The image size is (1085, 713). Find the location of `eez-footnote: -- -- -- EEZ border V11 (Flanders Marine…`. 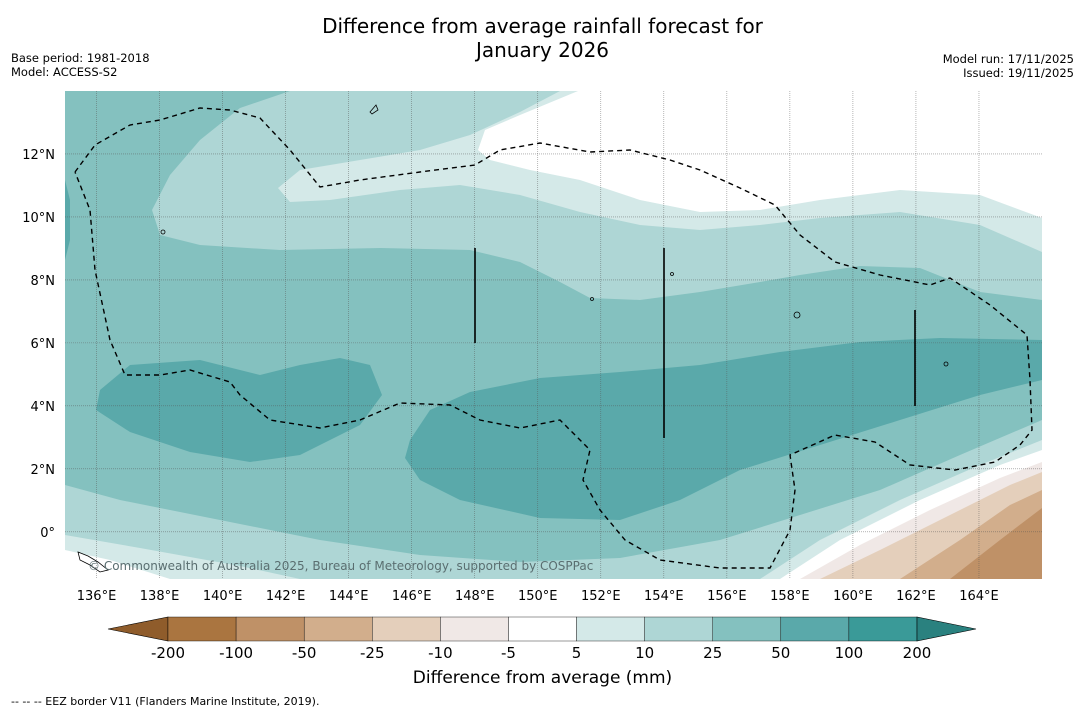

eez-footnote: -- -- -- EEZ border V11 (Flanders Marine… is located at coordinates (165, 701).